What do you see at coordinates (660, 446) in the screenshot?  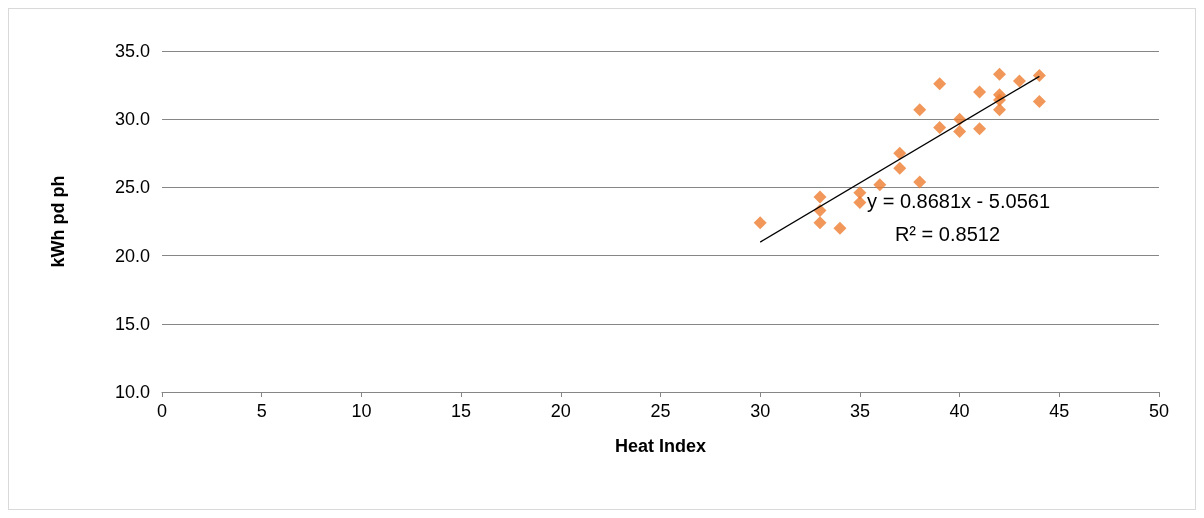 I see `x-axis-title: Heat Index` at bounding box center [660, 446].